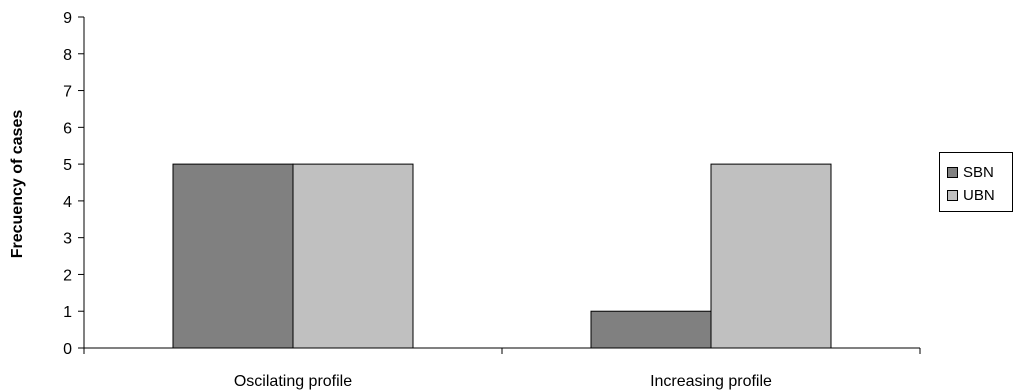 This screenshot has height=391, width=1013. What do you see at coordinates (67, 202) in the screenshot?
I see `y-tick-label: 4` at bounding box center [67, 202].